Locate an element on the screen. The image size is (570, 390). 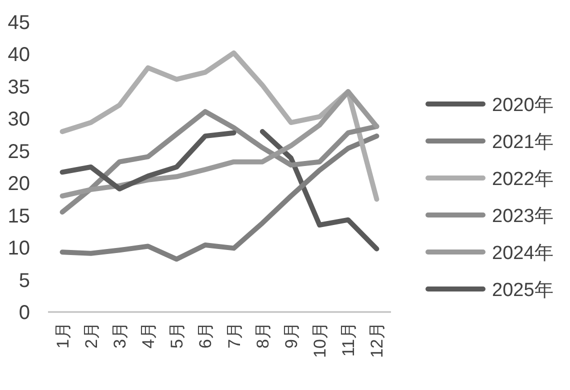
x-tick-label: 12月 is located at coordinates (377, 340).